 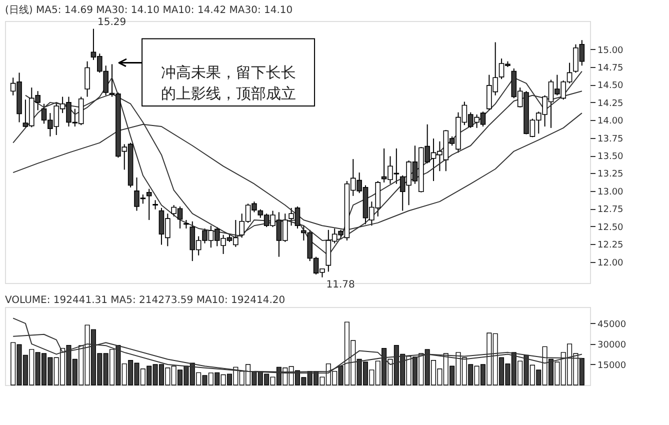 I want to click on y-tick-label: 30000, so click(x=612, y=345).